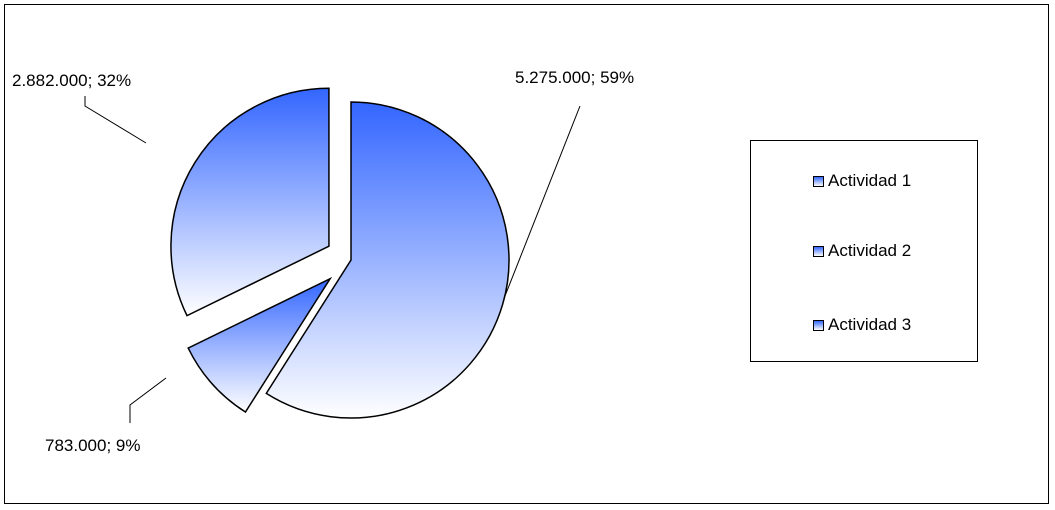 The image size is (1055, 510). I want to click on legend-item-2: Actividad 2, so click(862, 251).